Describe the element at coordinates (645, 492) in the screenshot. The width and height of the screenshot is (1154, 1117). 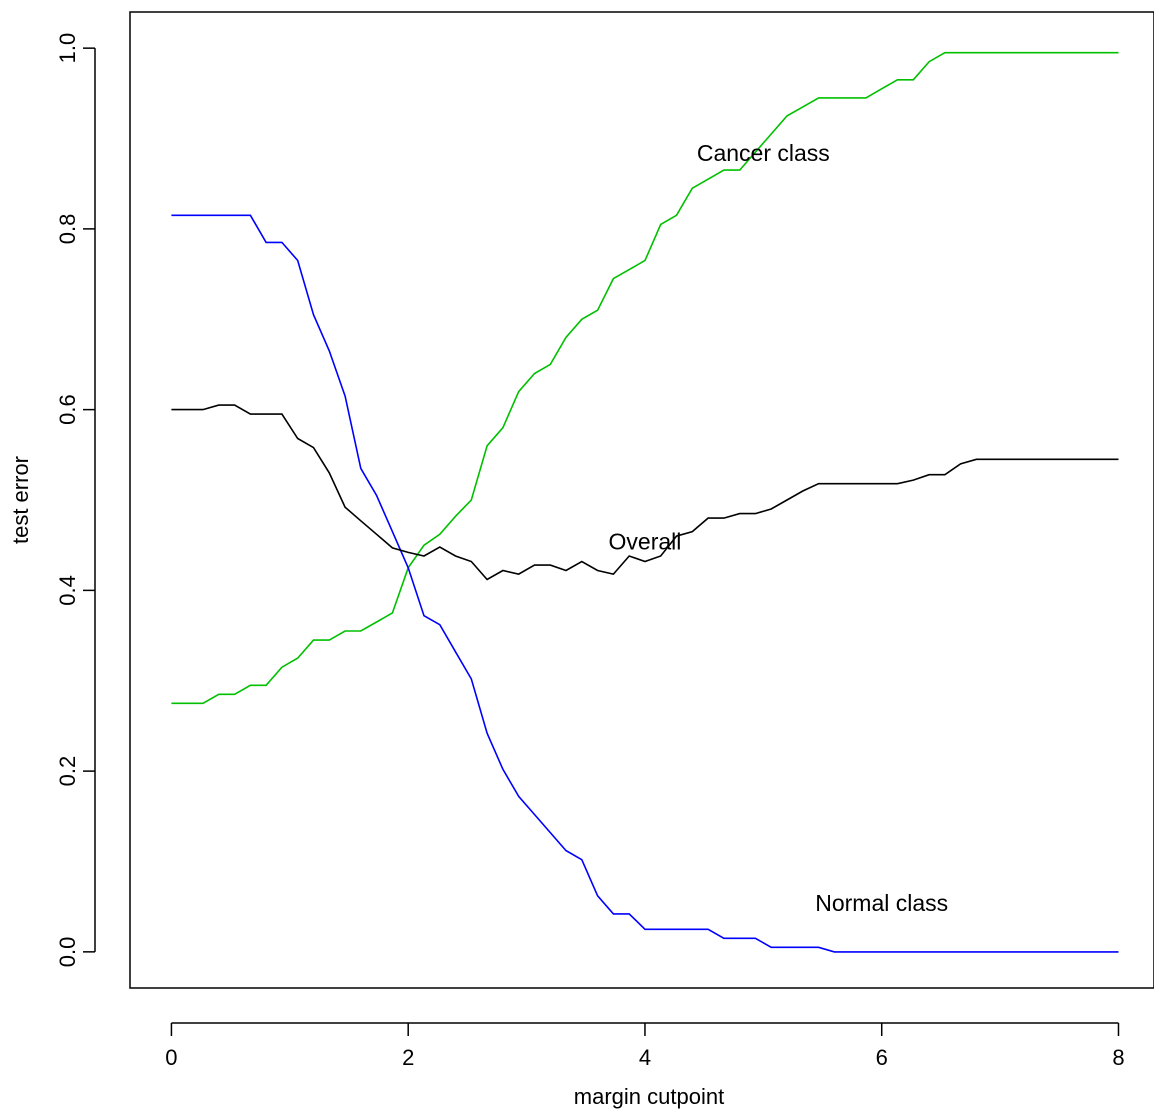
I see `series-line-overall` at that location.